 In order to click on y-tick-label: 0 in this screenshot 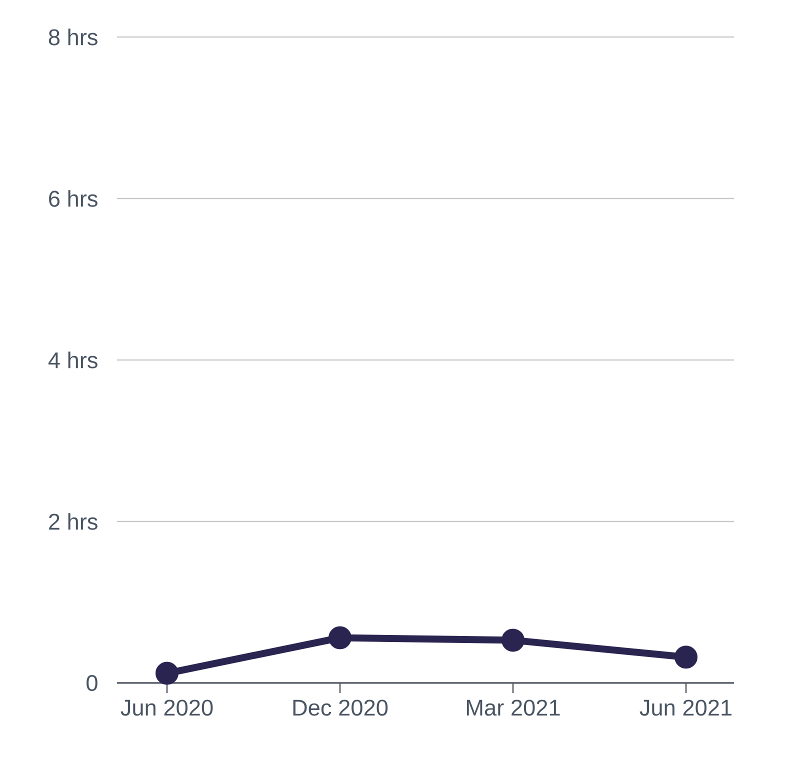, I will do `click(92, 683)`.